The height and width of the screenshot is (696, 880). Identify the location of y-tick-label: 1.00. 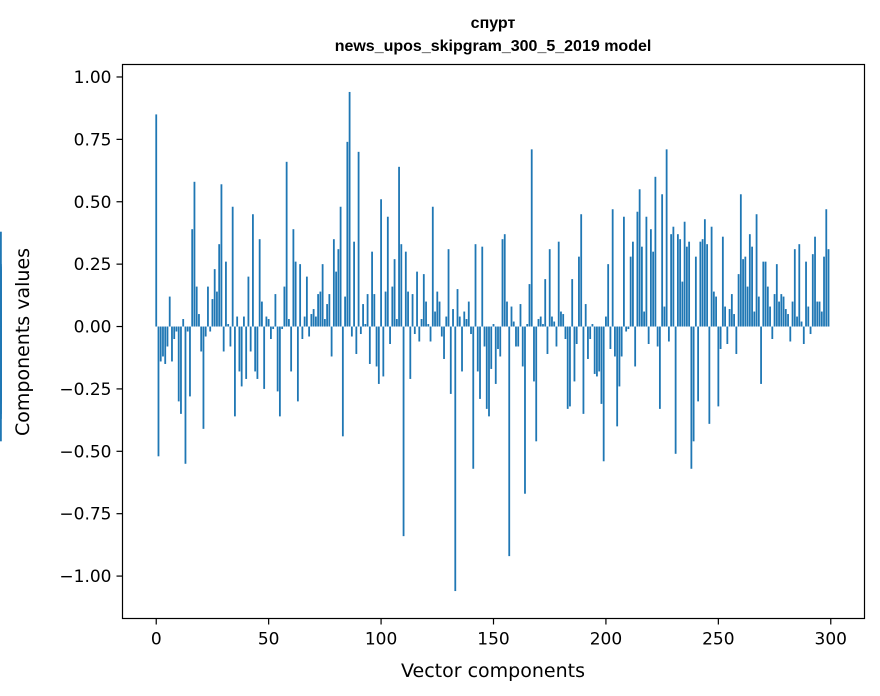
(93, 78).